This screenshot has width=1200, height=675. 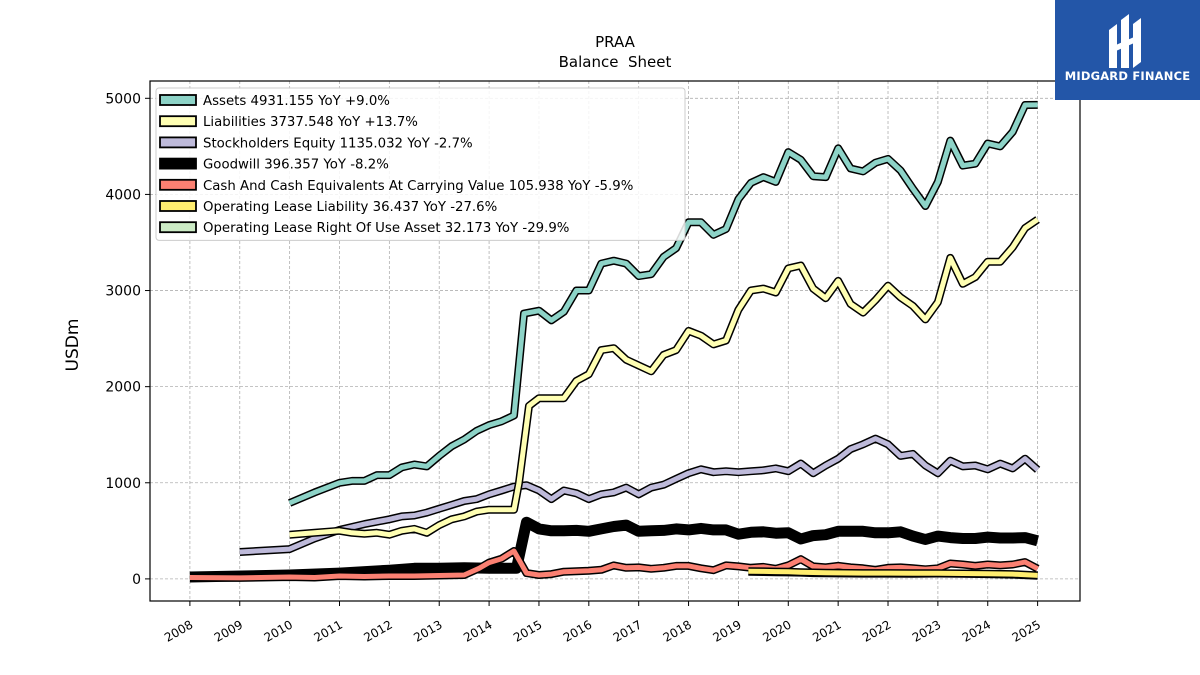 I want to click on series-cash-and-cash-equivalents-at-carrying-value, so click(x=614, y=564).